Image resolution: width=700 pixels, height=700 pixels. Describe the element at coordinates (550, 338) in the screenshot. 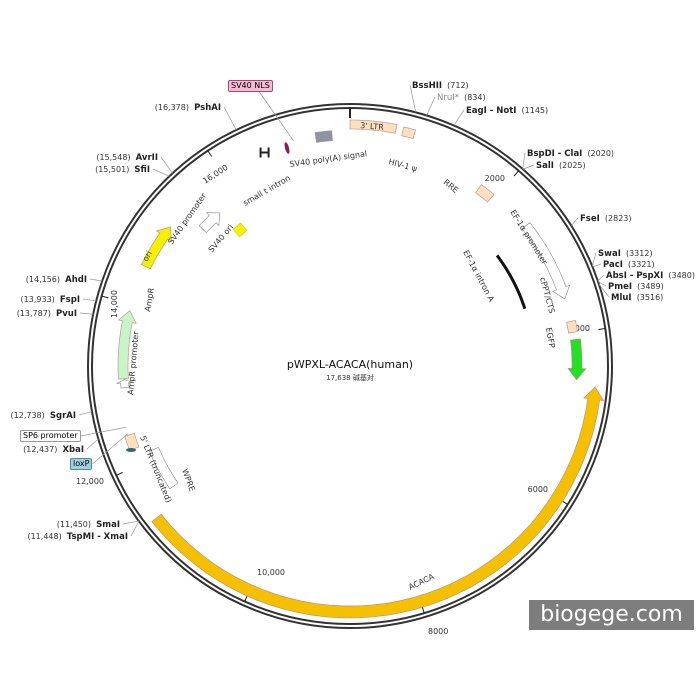

I see `feature-label: EGFP` at that location.